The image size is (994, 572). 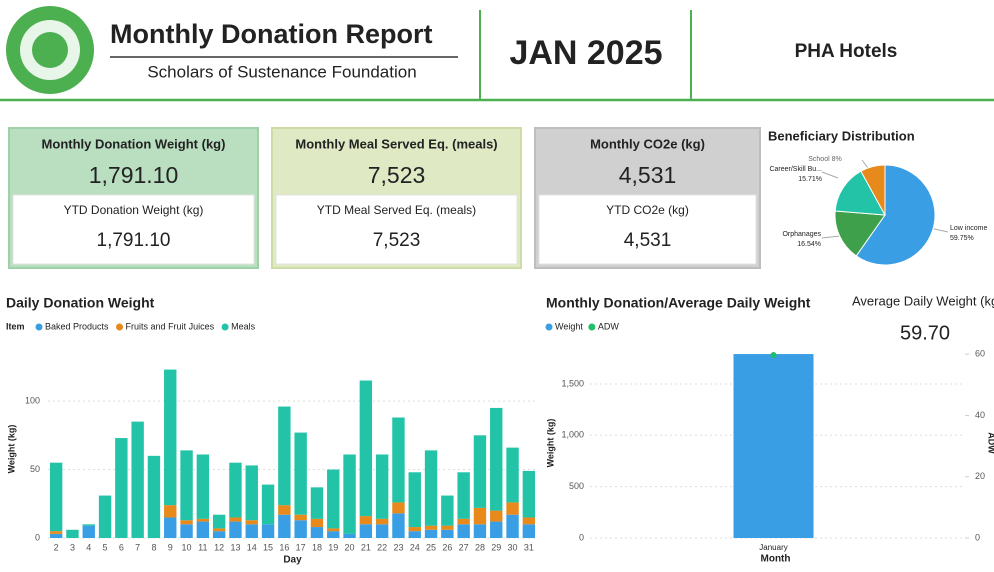 I want to click on x-tick-label: 29, so click(x=496, y=547).